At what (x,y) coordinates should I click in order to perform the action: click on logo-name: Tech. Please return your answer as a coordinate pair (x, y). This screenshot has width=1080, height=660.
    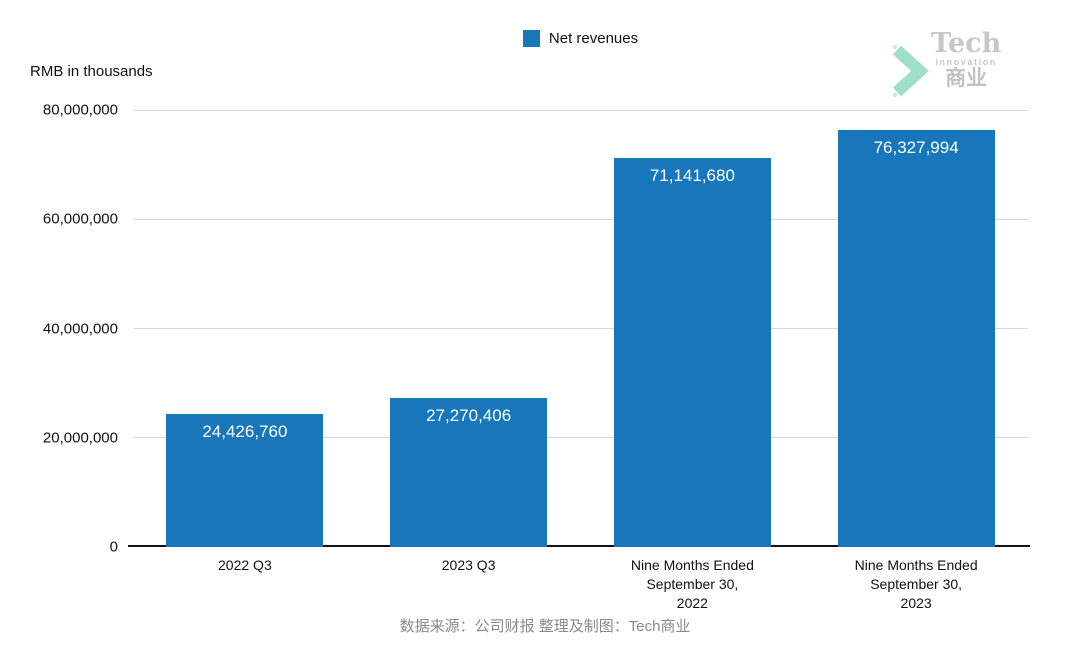
    Looking at the image, I should click on (966, 43).